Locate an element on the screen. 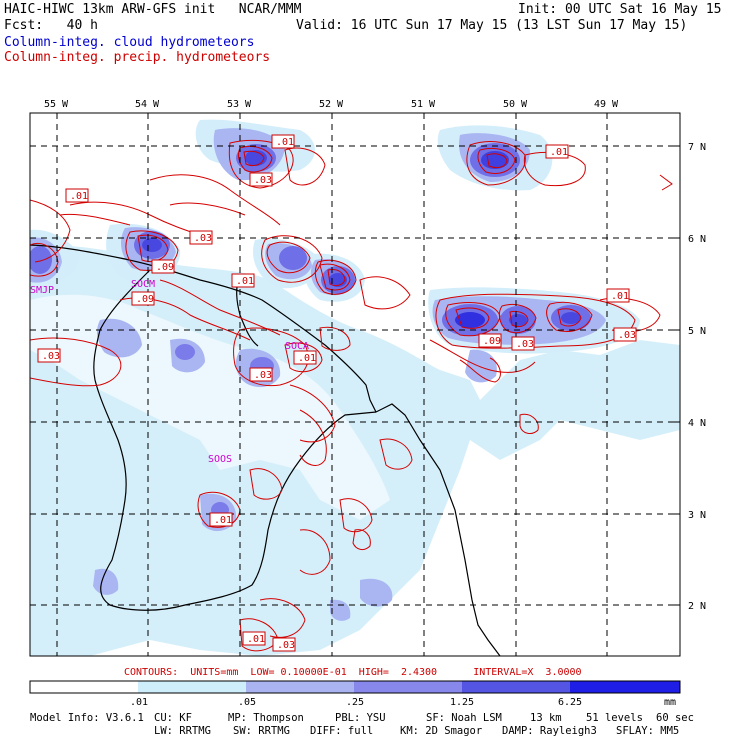 The height and width of the screenshot is (740, 740). colorbar-labels: .01 .05 .25 1.25 6.25 mm is located at coordinates (403, 702).